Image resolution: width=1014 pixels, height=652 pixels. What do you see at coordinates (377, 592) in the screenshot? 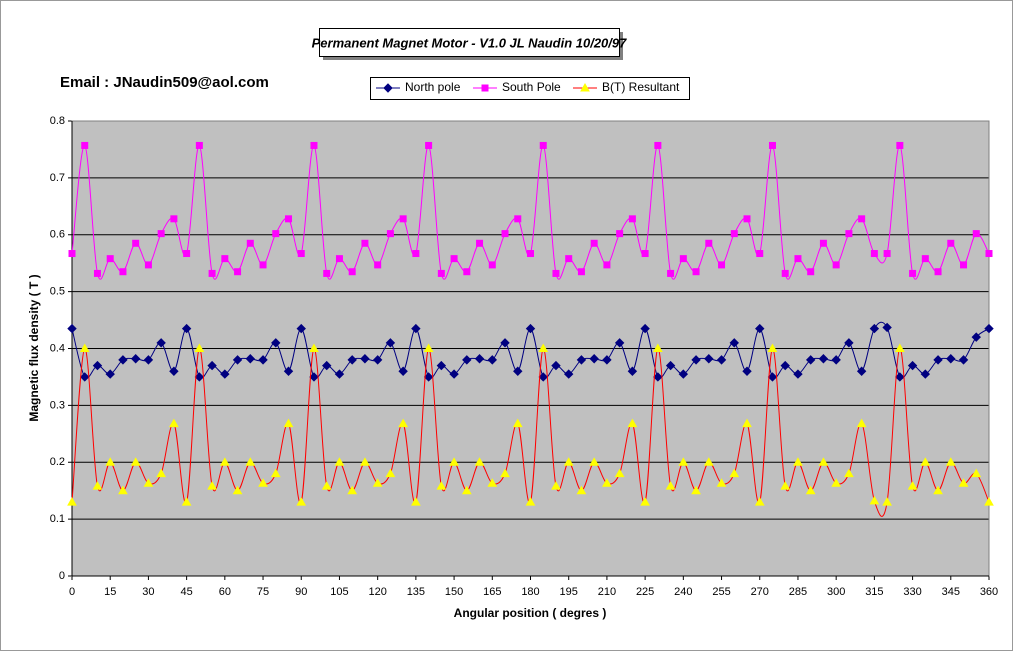
I see `x-tick-label: 120` at bounding box center [377, 592].